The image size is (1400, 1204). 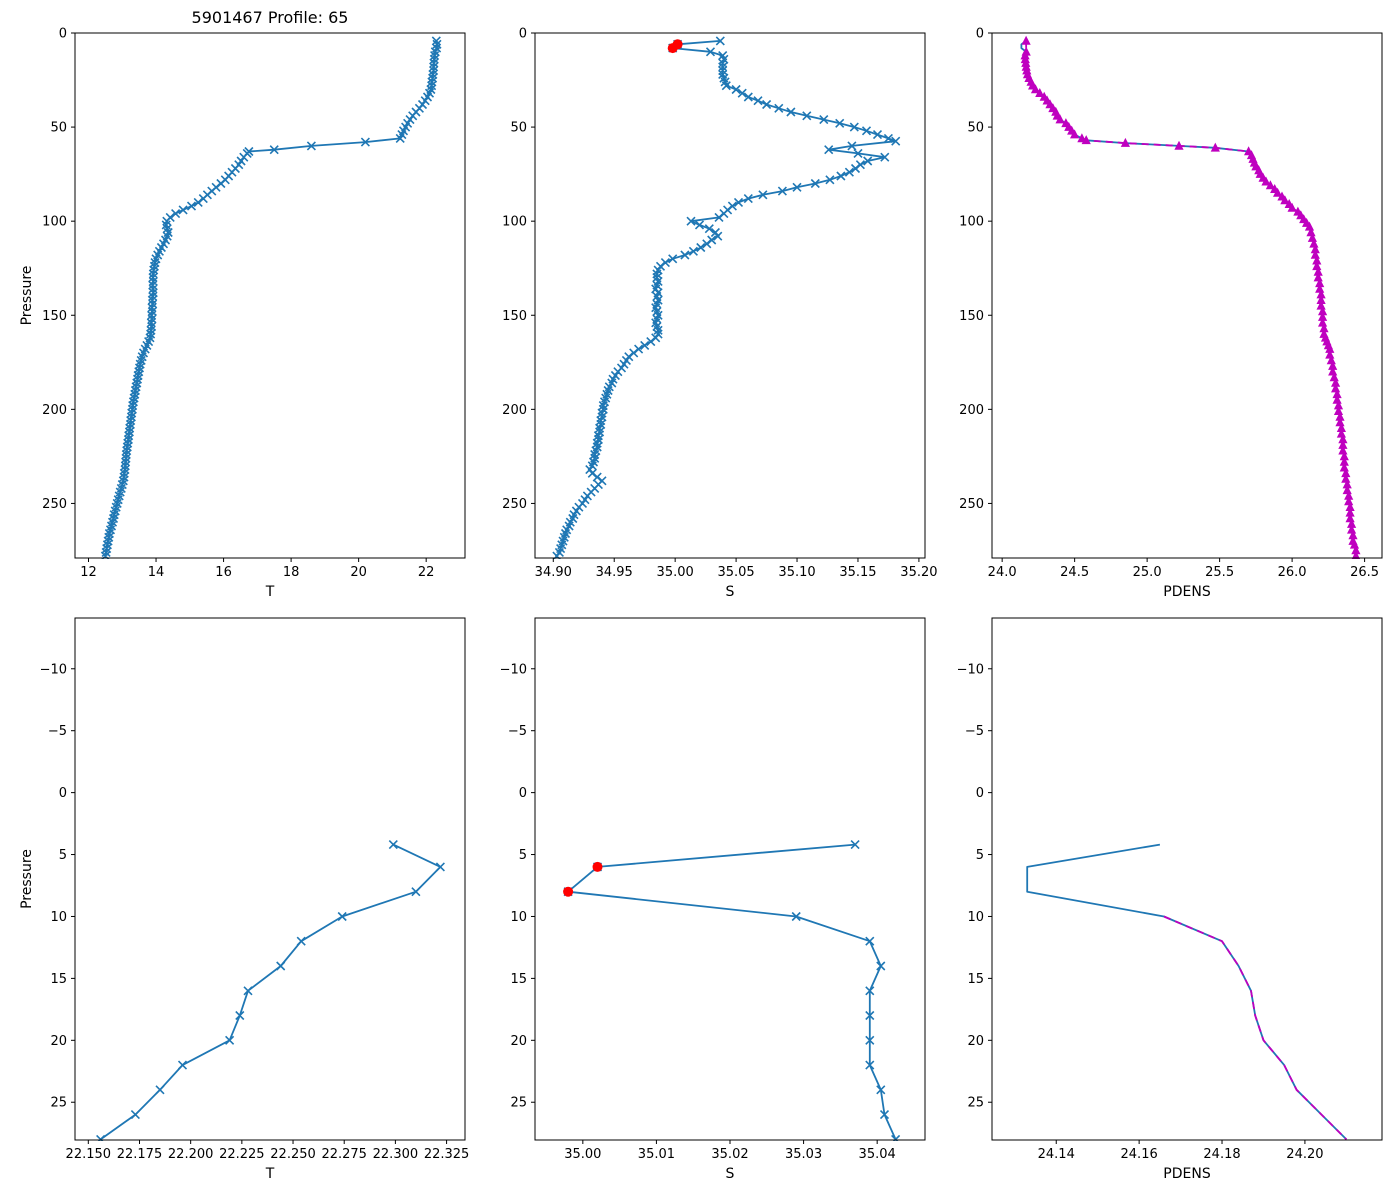 What do you see at coordinates (1364, 572) in the screenshot?
I see `x-tick-label: 26.5` at bounding box center [1364, 572].